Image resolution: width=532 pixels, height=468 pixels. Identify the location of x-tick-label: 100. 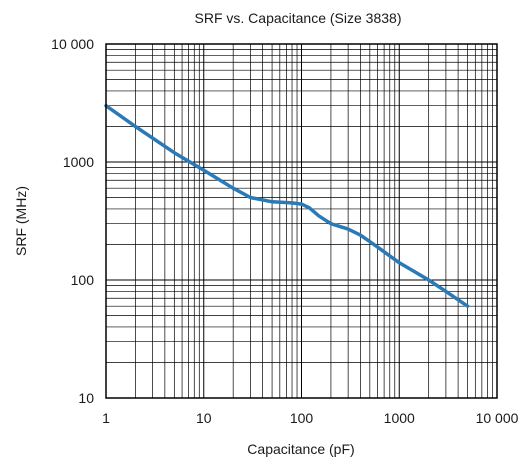
(302, 418).